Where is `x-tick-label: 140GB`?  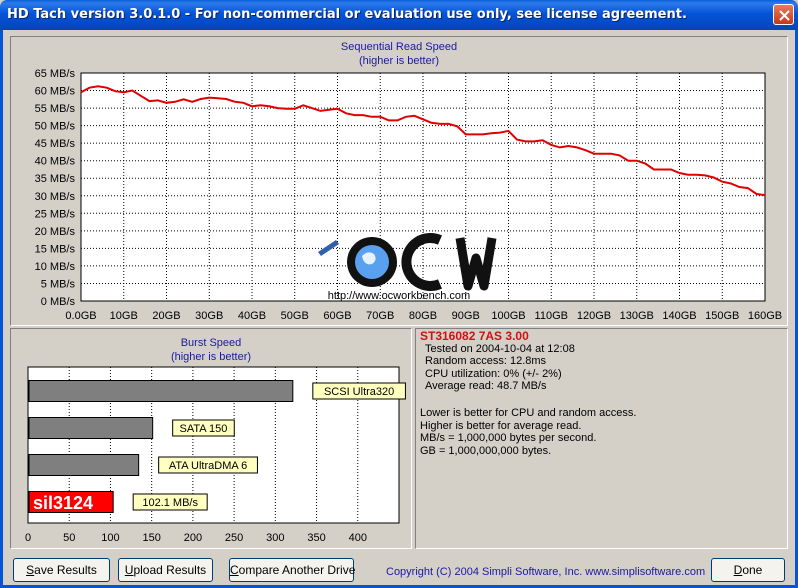 x-tick-label: 140GB is located at coordinates (679, 316).